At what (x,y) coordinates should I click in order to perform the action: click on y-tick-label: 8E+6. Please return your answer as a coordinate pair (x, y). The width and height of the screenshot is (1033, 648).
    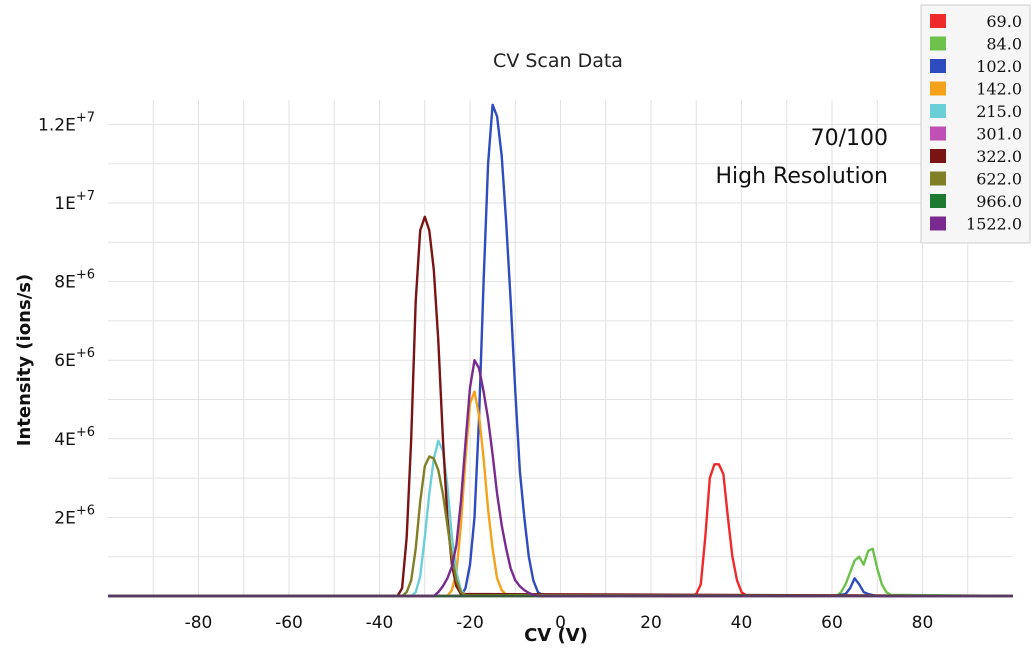
    Looking at the image, I should click on (74, 280).